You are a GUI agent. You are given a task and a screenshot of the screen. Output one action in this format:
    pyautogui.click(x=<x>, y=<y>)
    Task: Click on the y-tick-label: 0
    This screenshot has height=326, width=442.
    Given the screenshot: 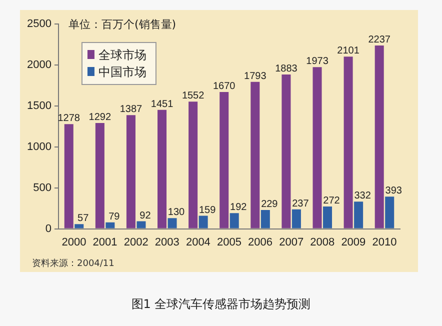 What is the action you would take?
    pyautogui.click(x=48, y=228)
    